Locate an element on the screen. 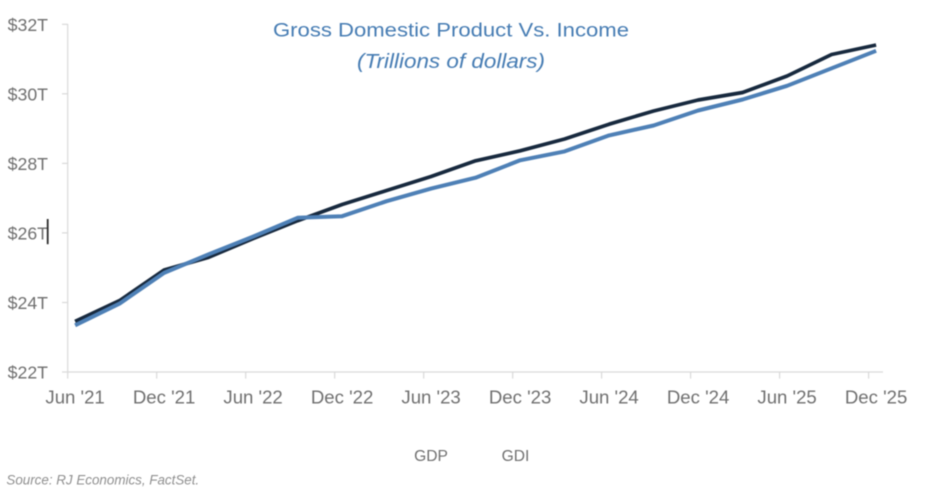  svg-text: Jun '21 is located at coordinates (74, 397).